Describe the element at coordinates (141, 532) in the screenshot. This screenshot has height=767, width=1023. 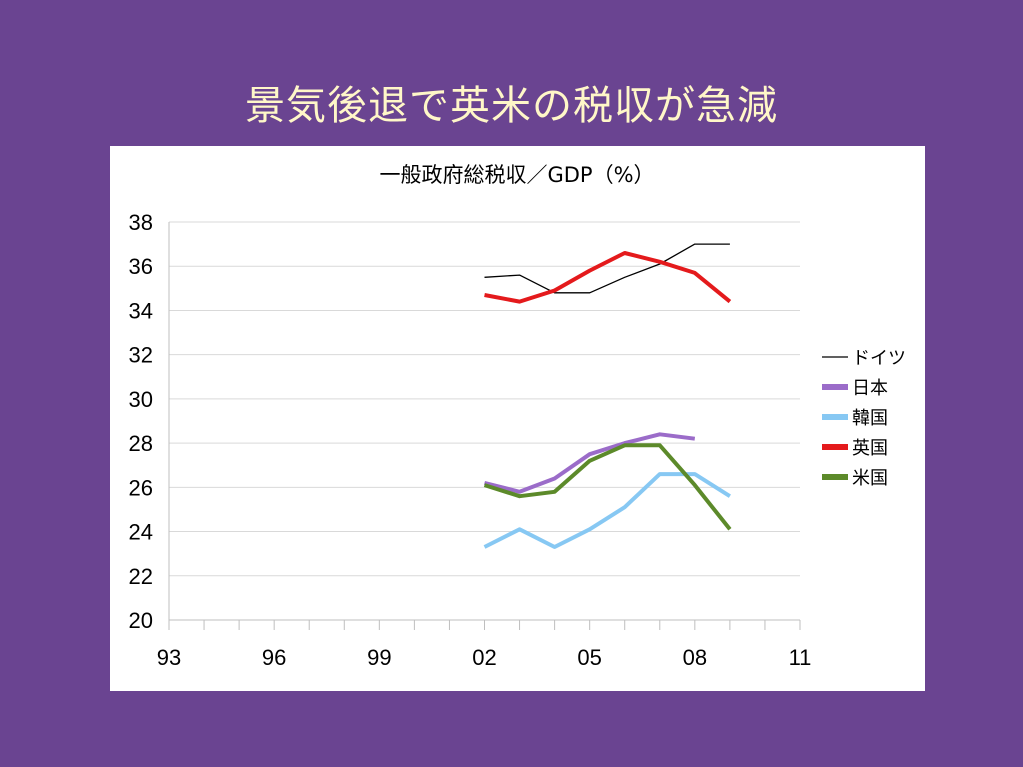
I see `y-tick-label: 24` at that location.